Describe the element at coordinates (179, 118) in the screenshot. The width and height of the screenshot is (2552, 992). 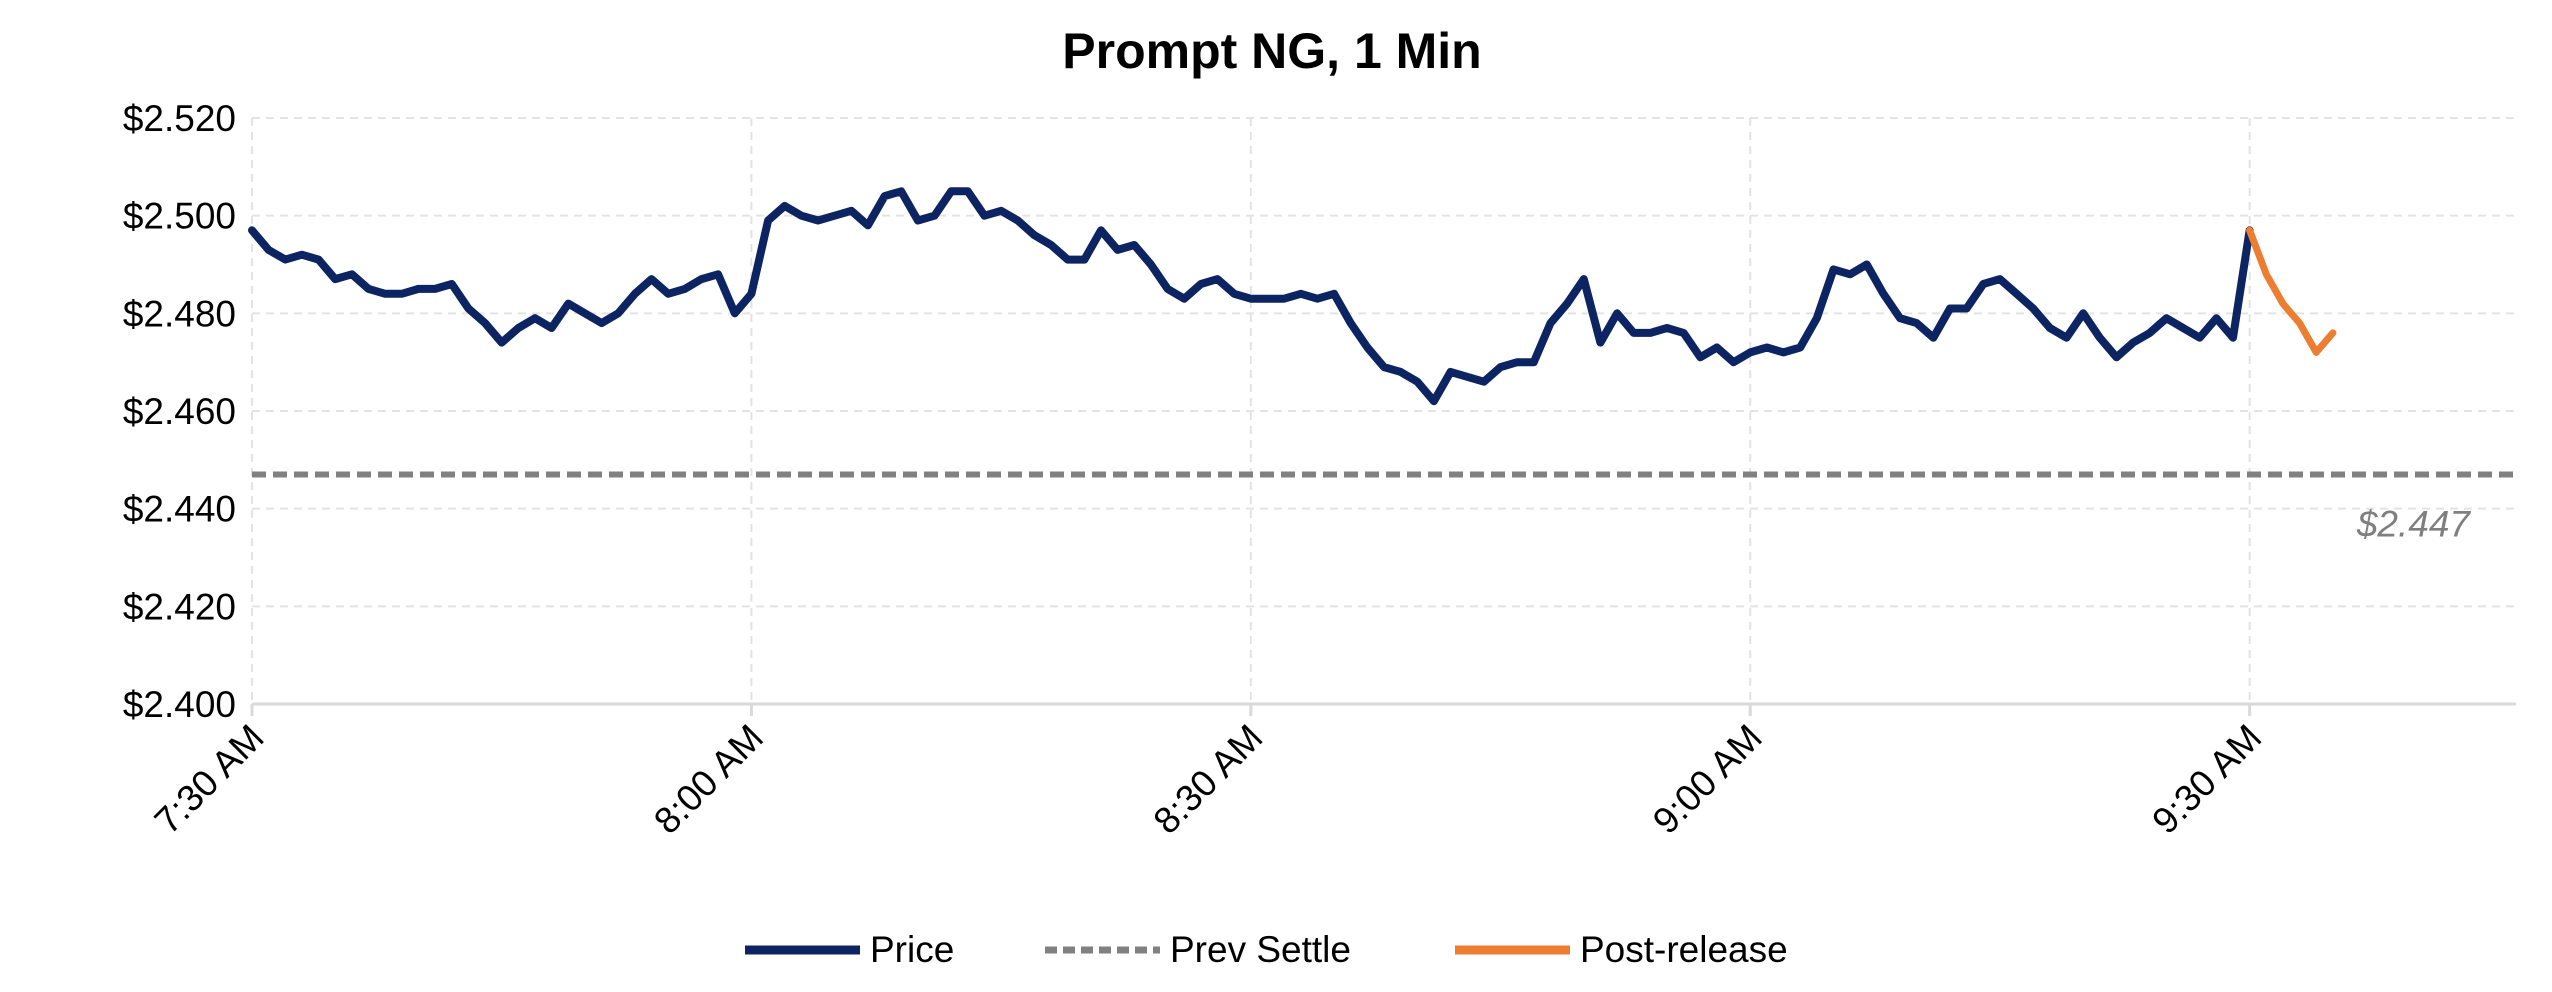
I see `y-tick-label: $2.520` at that location.